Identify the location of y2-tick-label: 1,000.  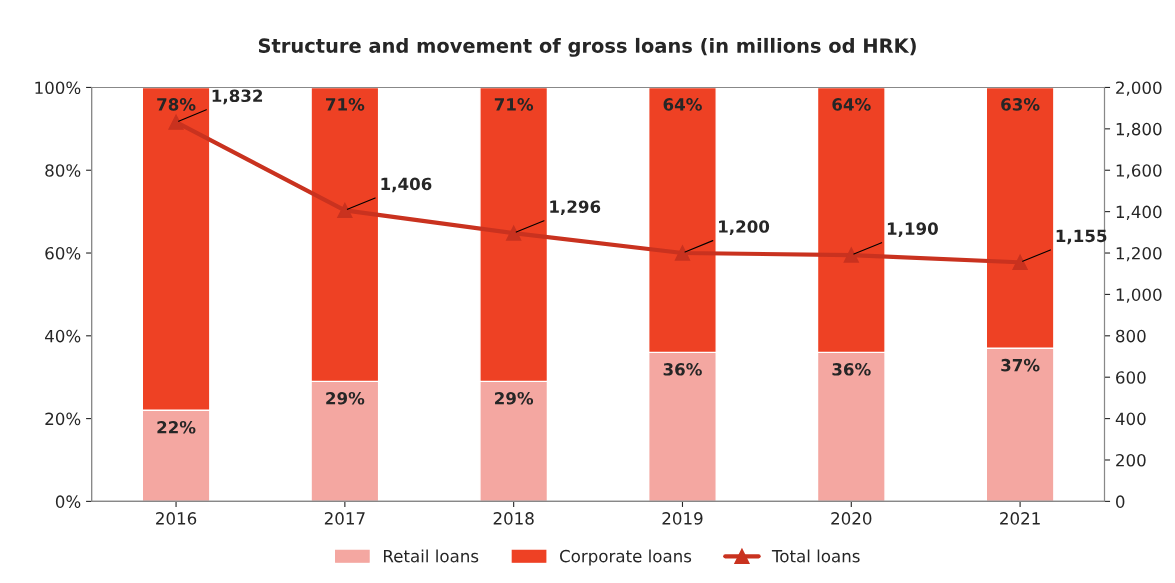
(1139, 295).